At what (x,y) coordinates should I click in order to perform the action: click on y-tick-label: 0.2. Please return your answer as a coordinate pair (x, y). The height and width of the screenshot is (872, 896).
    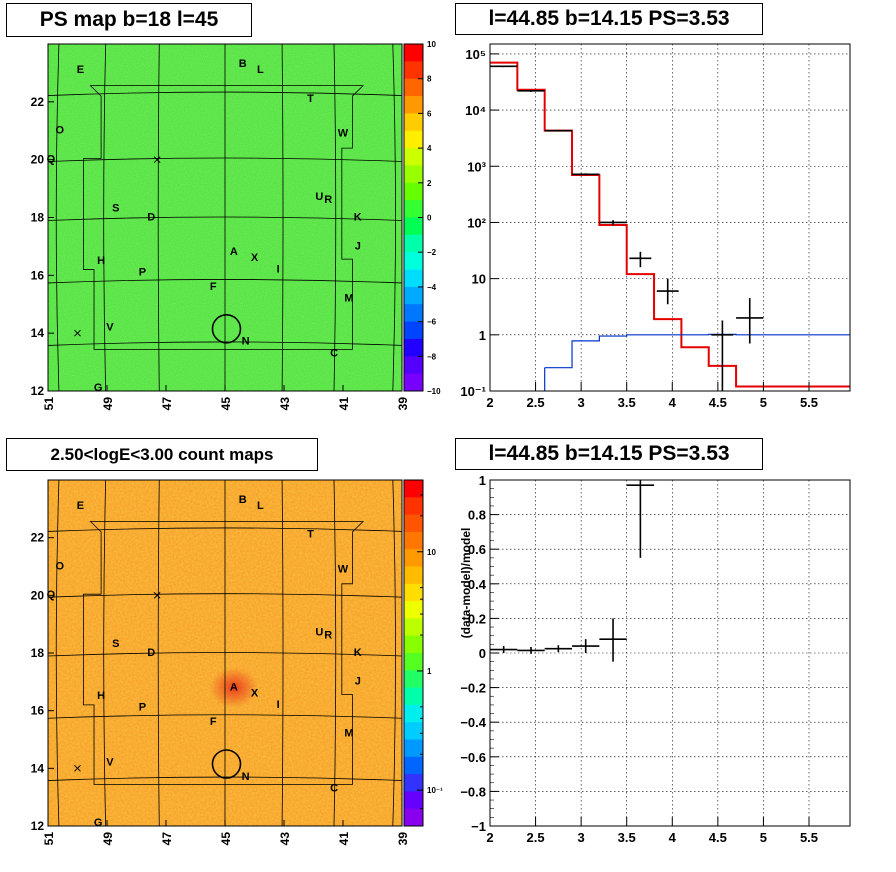
    Looking at the image, I should click on (477, 618).